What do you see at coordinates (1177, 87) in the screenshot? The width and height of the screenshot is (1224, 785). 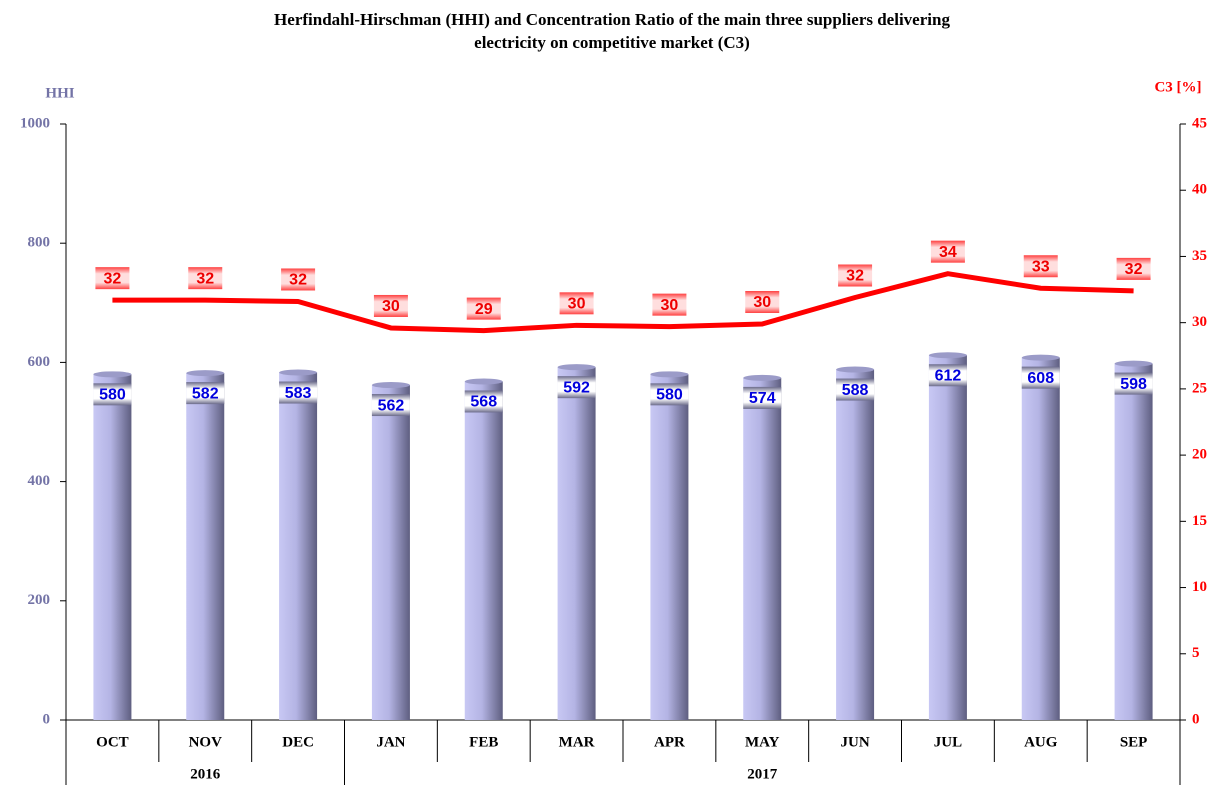 I see `y2-axis-title: C3 [%]` at bounding box center [1177, 87].